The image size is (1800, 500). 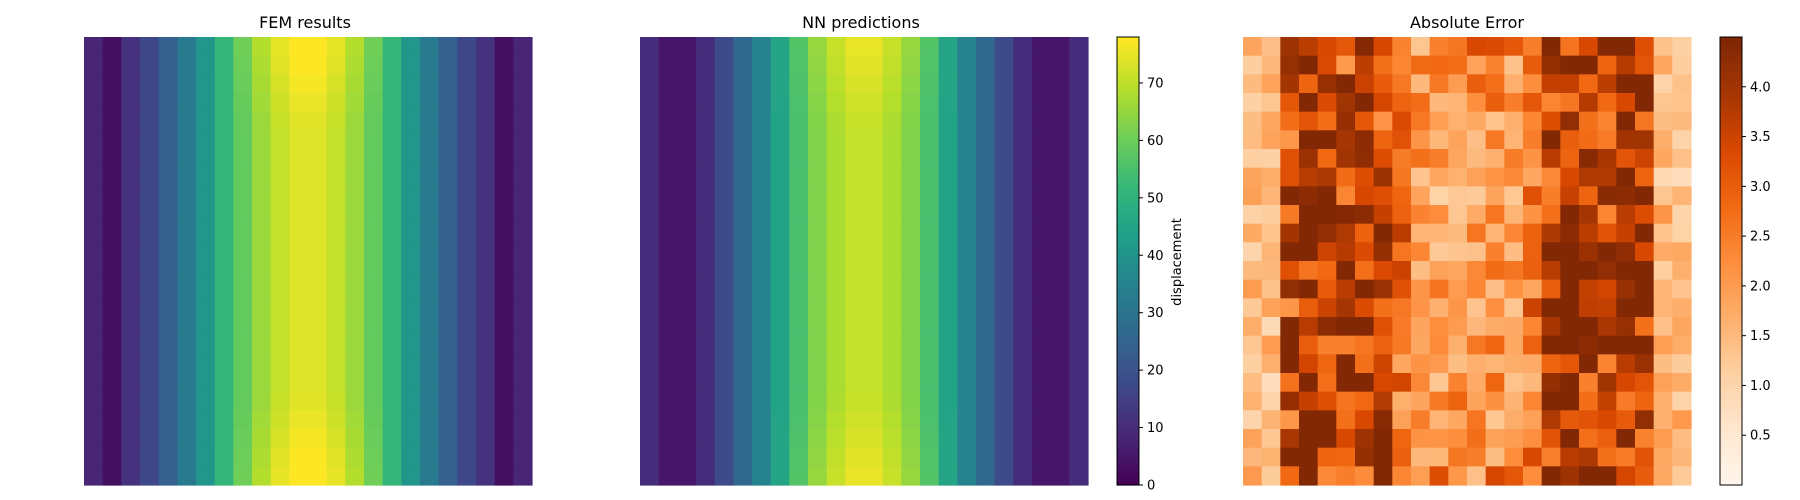 What do you see at coordinates (1745, 261) in the screenshot?
I see `error-colorbar: 0.51.01.52.02.53.03.54.0` at bounding box center [1745, 261].